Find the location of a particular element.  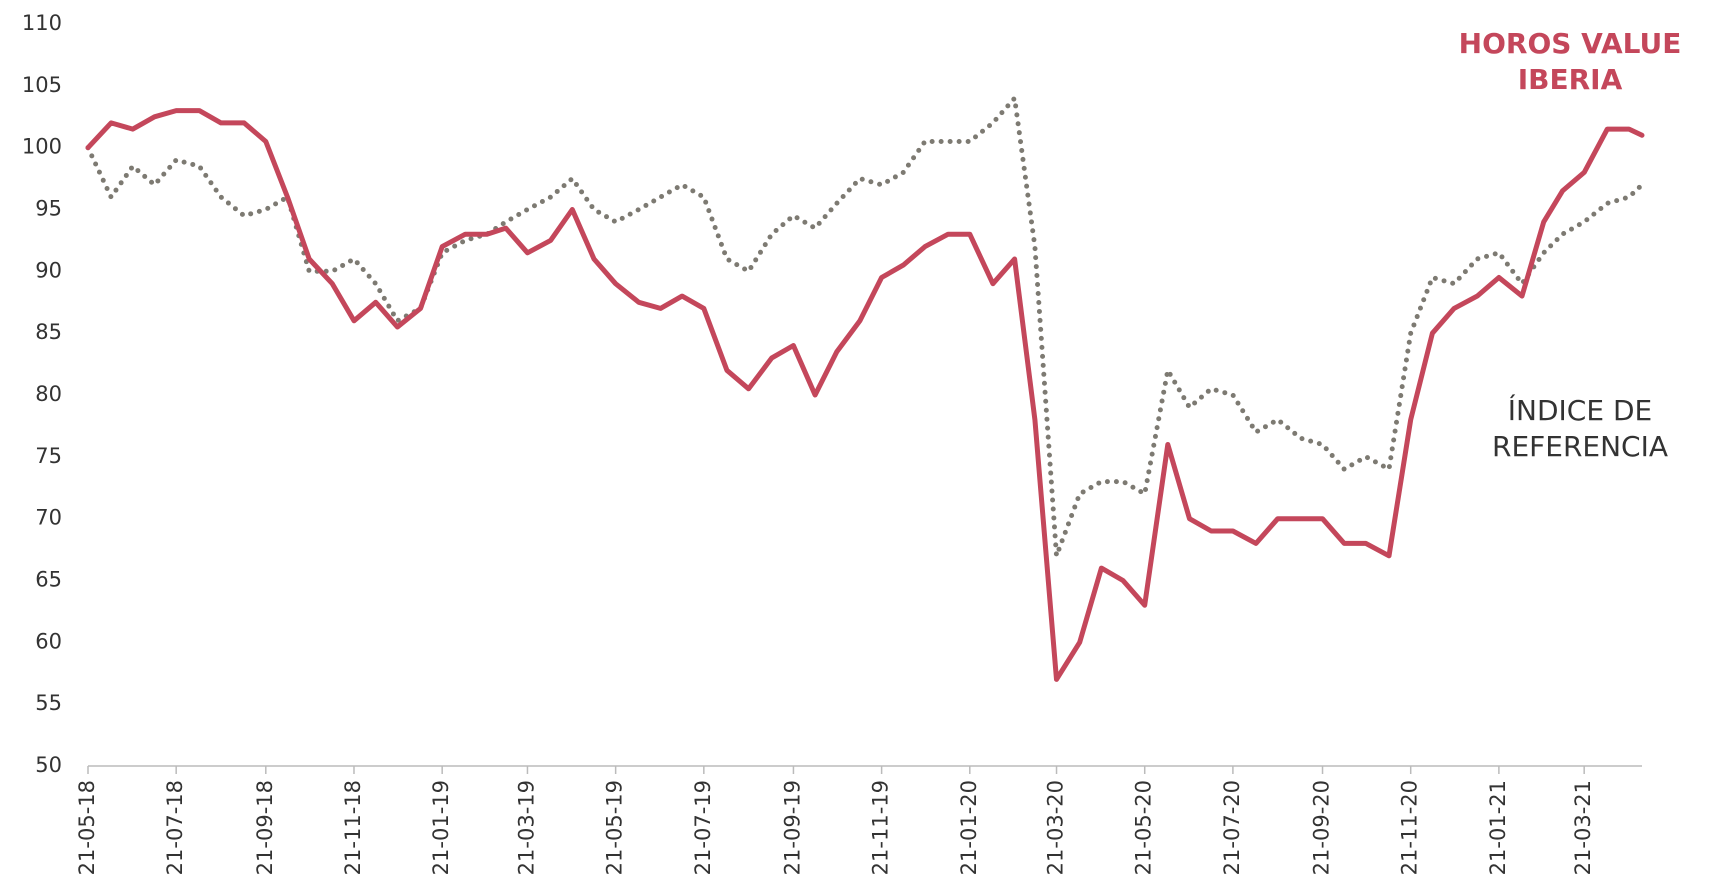

x-tick-label: 21-01-21 is located at coordinates (1498, 827).